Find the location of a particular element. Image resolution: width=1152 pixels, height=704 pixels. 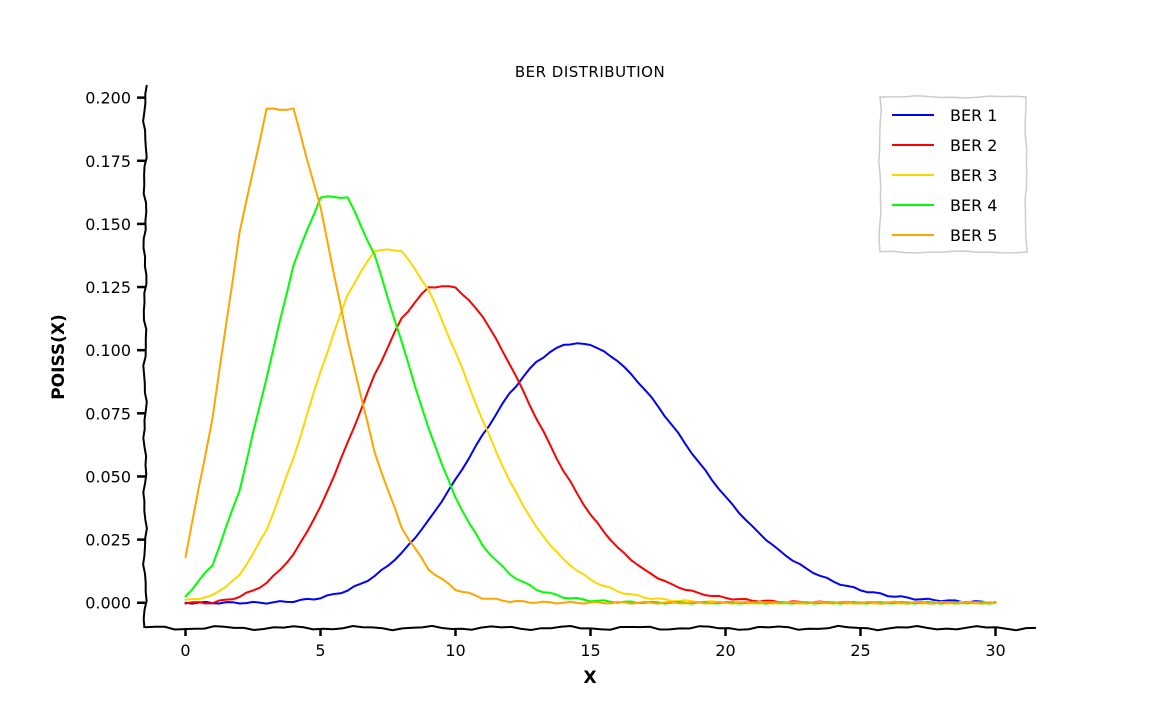

legend-label: BER 5 is located at coordinates (973, 235).